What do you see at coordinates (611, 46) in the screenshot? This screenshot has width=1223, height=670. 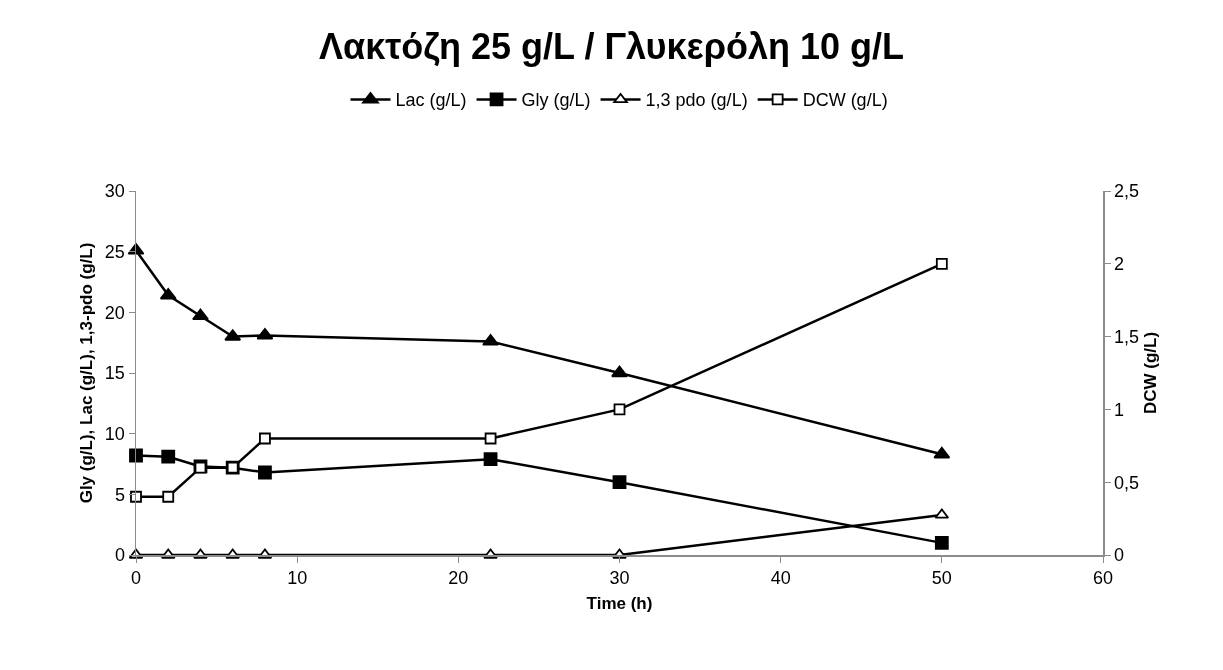 I see `chart-title: Λακτόζη 25 g/L / Γλυκερόλη 10 g/L` at bounding box center [611, 46].